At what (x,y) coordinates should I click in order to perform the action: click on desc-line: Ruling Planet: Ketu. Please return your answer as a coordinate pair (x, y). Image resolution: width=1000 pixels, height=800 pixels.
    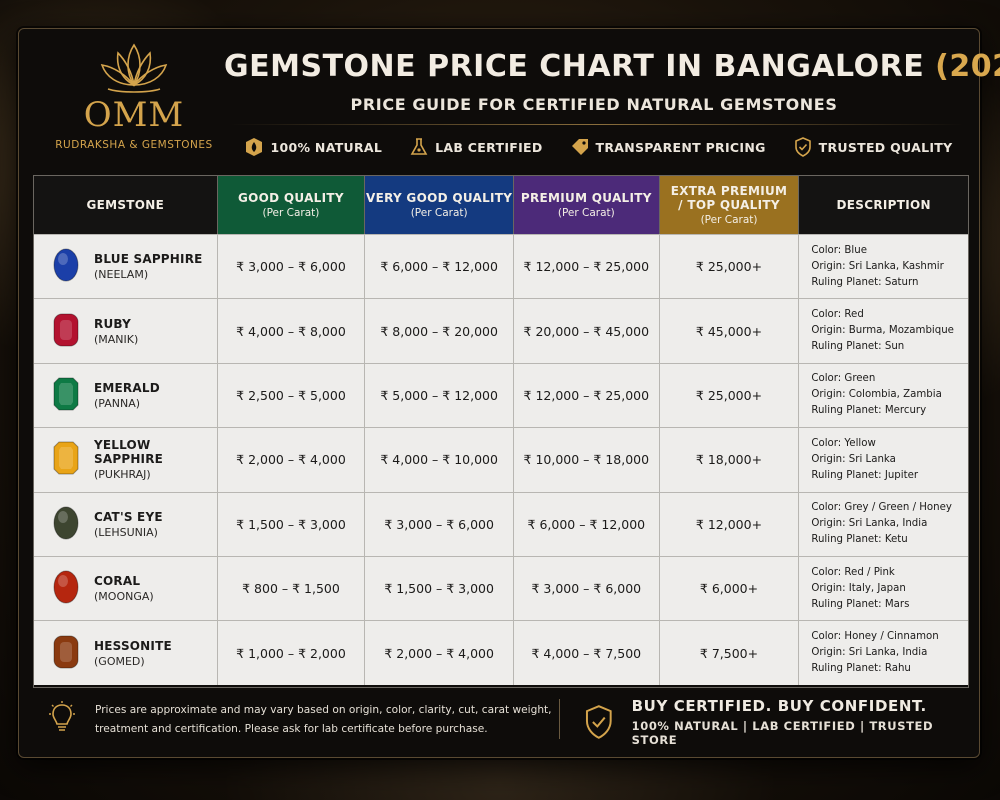
    Looking at the image, I should click on (859, 540).